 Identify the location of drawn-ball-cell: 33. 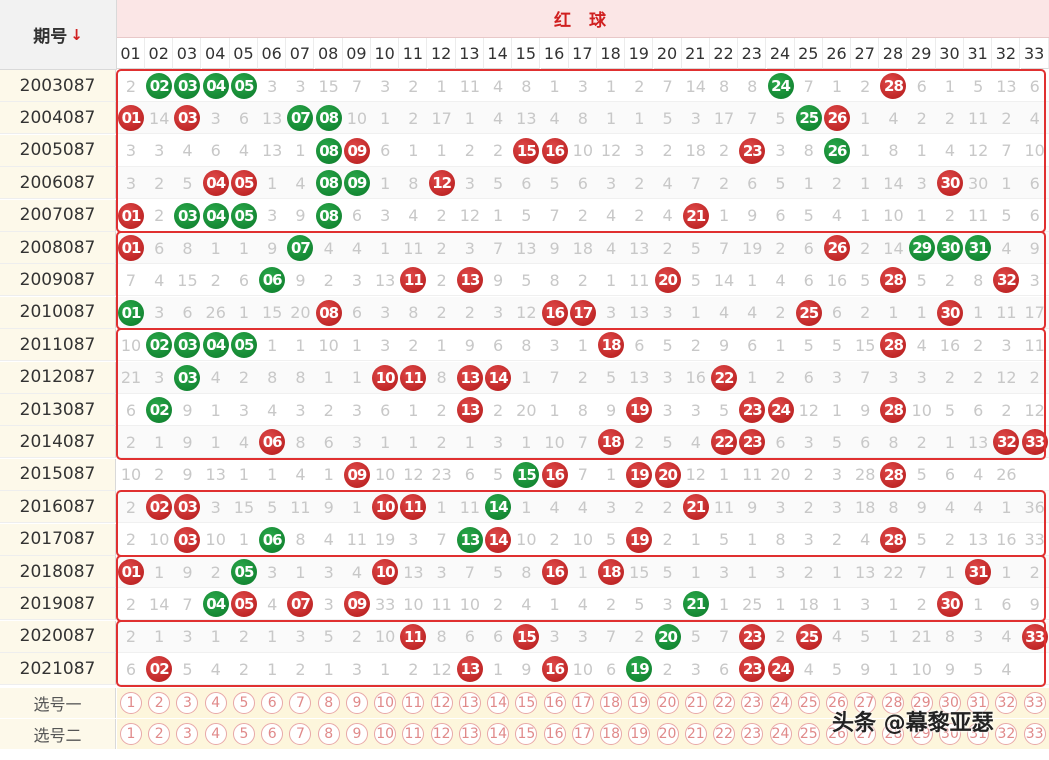
(1035, 442).